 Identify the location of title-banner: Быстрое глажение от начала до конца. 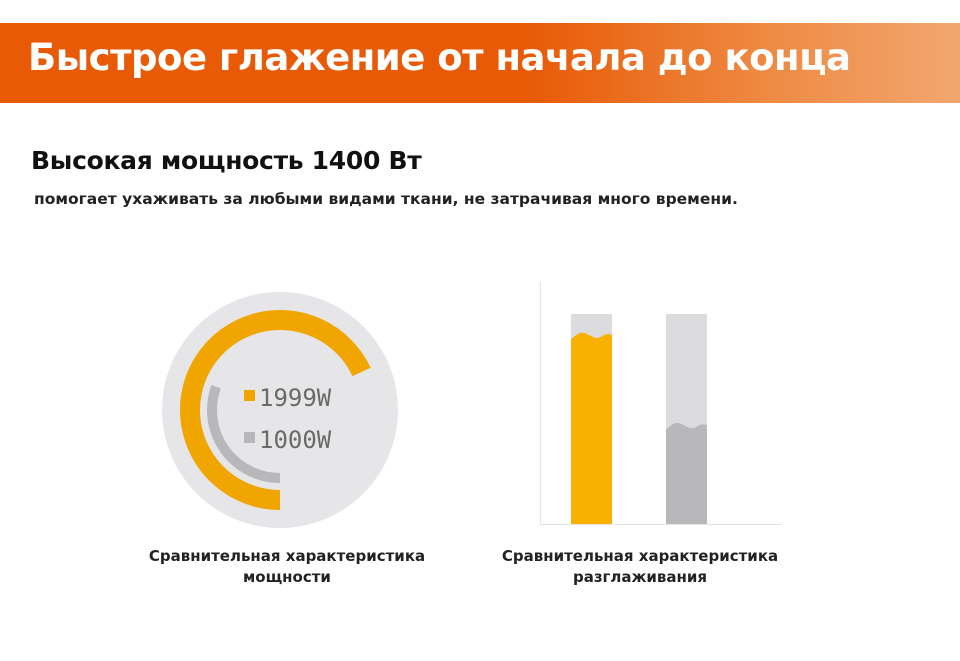
(480, 63).